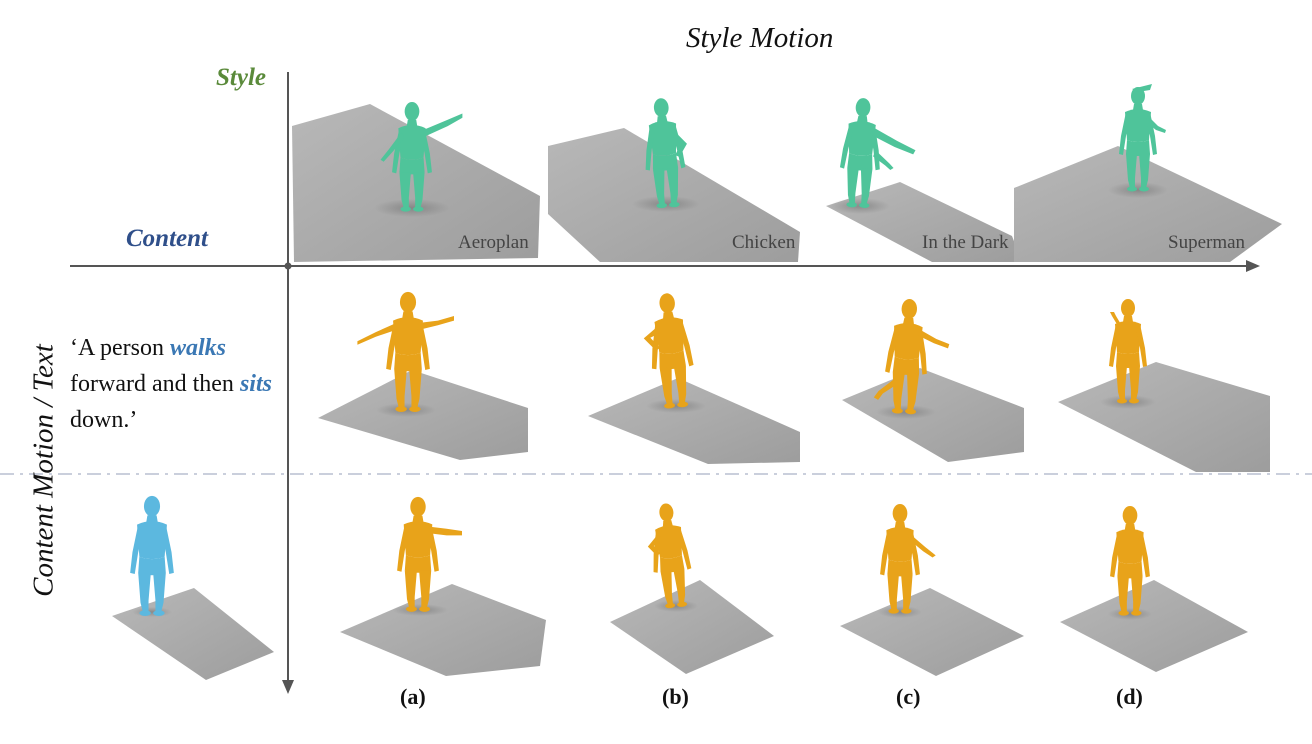  Describe the element at coordinates (908, 558) in the screenshot. I see `motion-figure-c` at that location.